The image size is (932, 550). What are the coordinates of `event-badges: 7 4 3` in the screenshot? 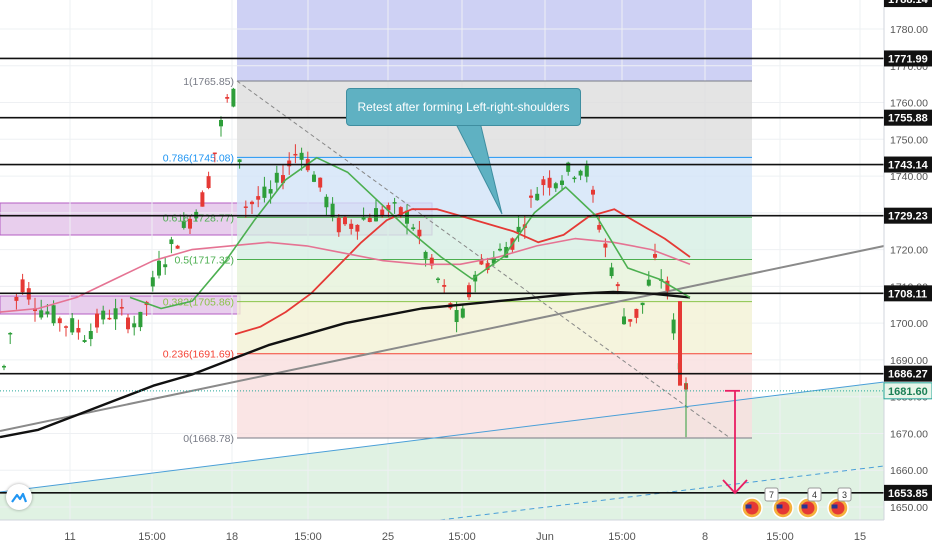 It's located at (796, 503).